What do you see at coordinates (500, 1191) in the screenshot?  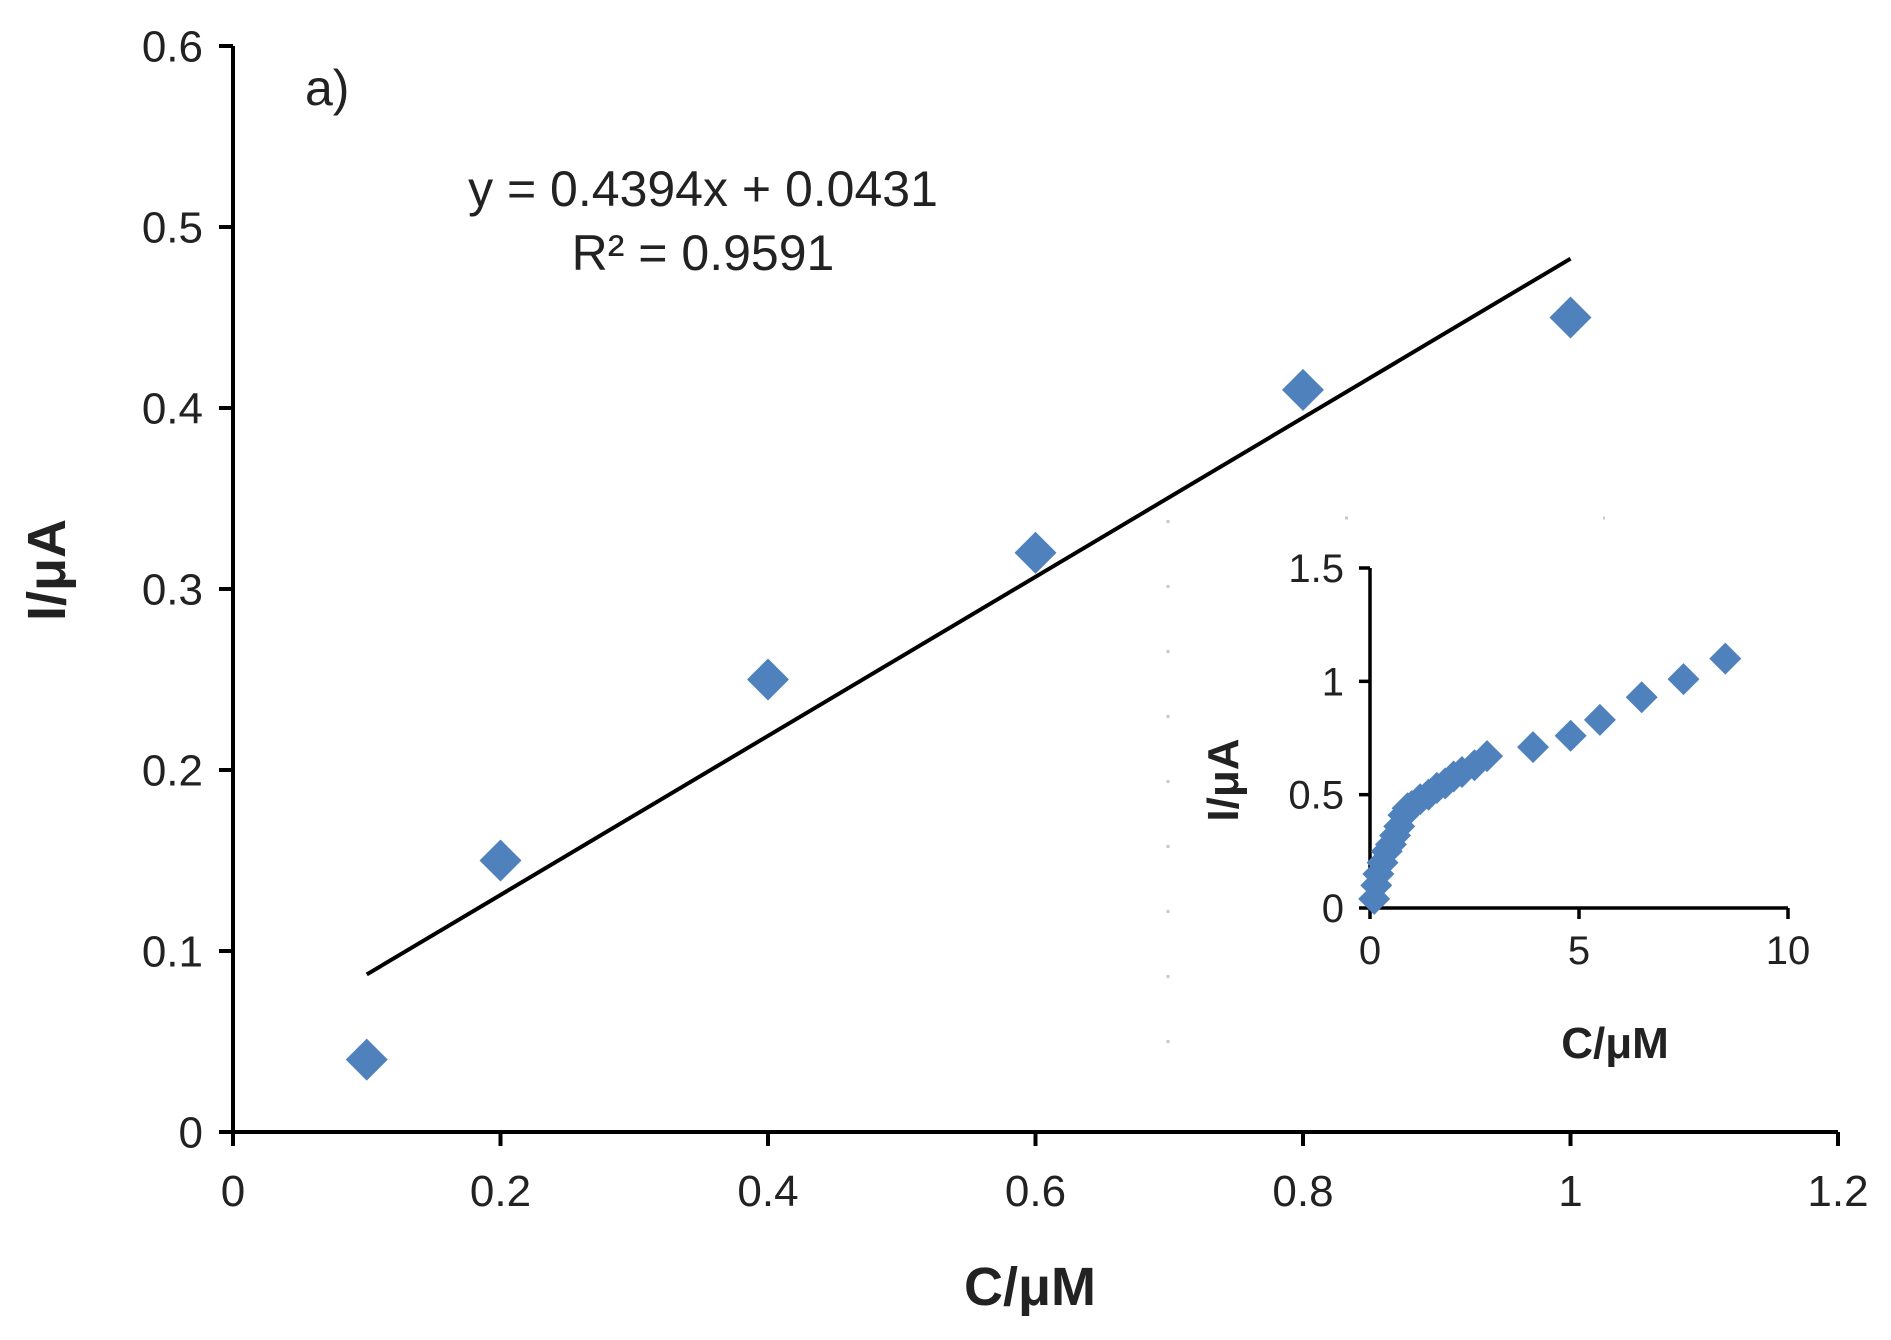 I see `x-tick-label: 0.2` at bounding box center [500, 1191].